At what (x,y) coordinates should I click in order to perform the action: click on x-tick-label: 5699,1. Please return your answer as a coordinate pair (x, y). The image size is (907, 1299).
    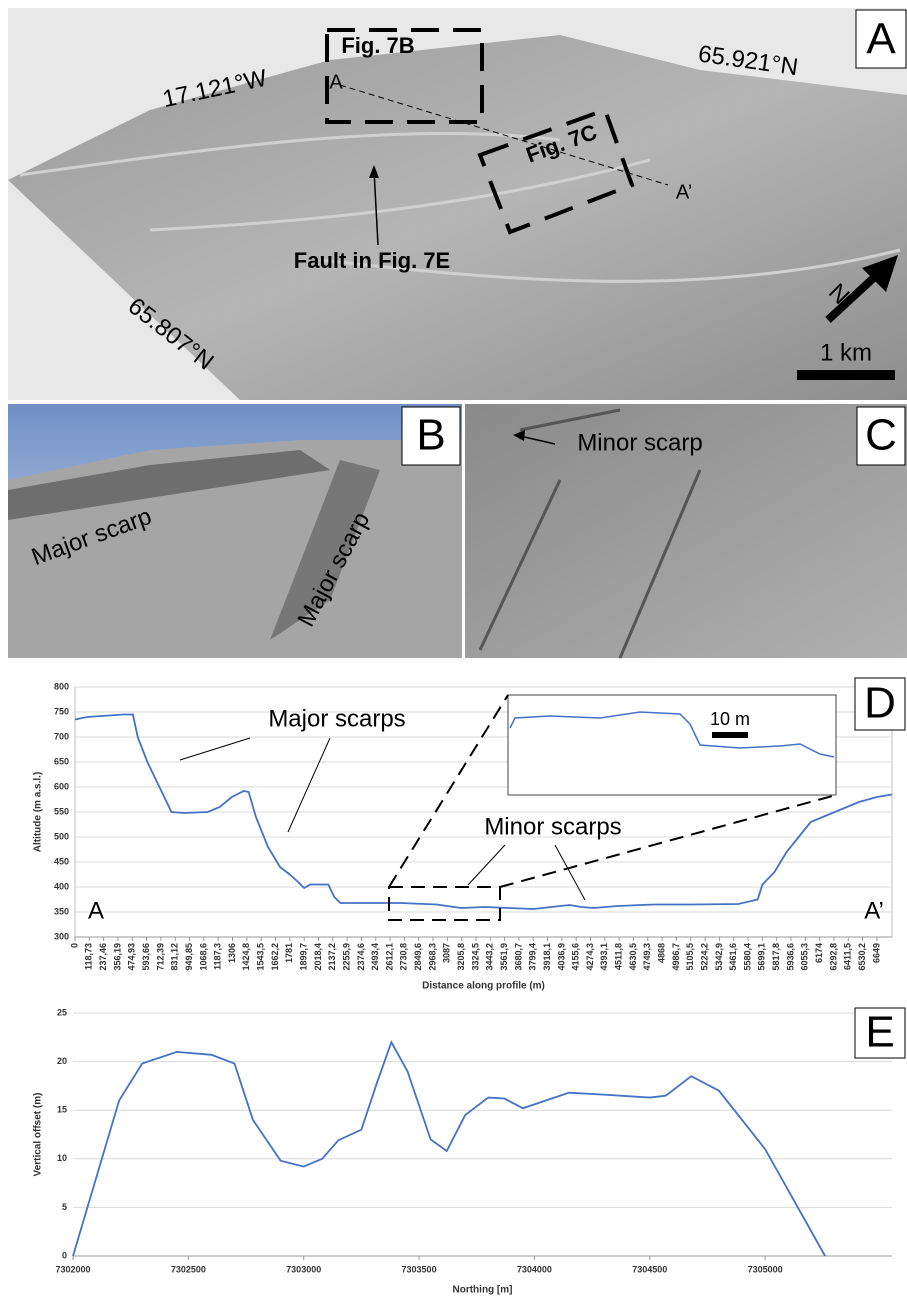
    Looking at the image, I should click on (762, 957).